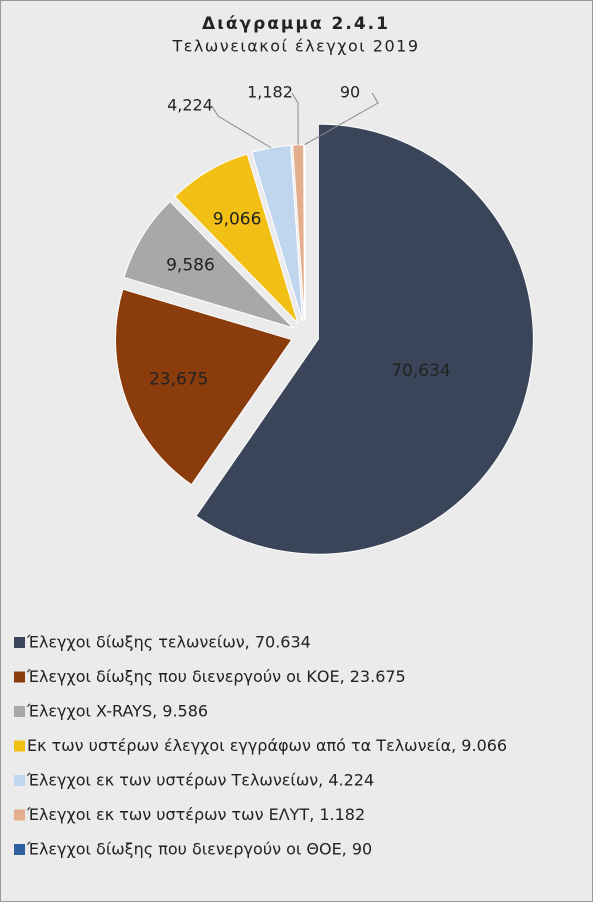  I want to click on legend-label: Έλεγχοι X-RAYS, 9.586, so click(117, 711).